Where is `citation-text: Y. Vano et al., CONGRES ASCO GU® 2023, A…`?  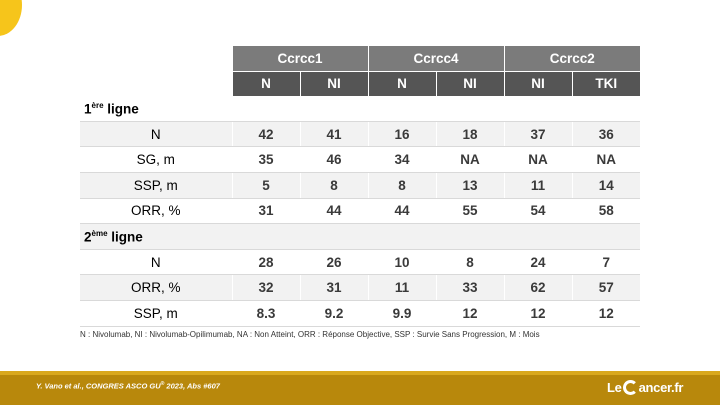
citation-text: Y. Vano et al., CONGRES ASCO GU® 2023, A… is located at coordinates (128, 386).